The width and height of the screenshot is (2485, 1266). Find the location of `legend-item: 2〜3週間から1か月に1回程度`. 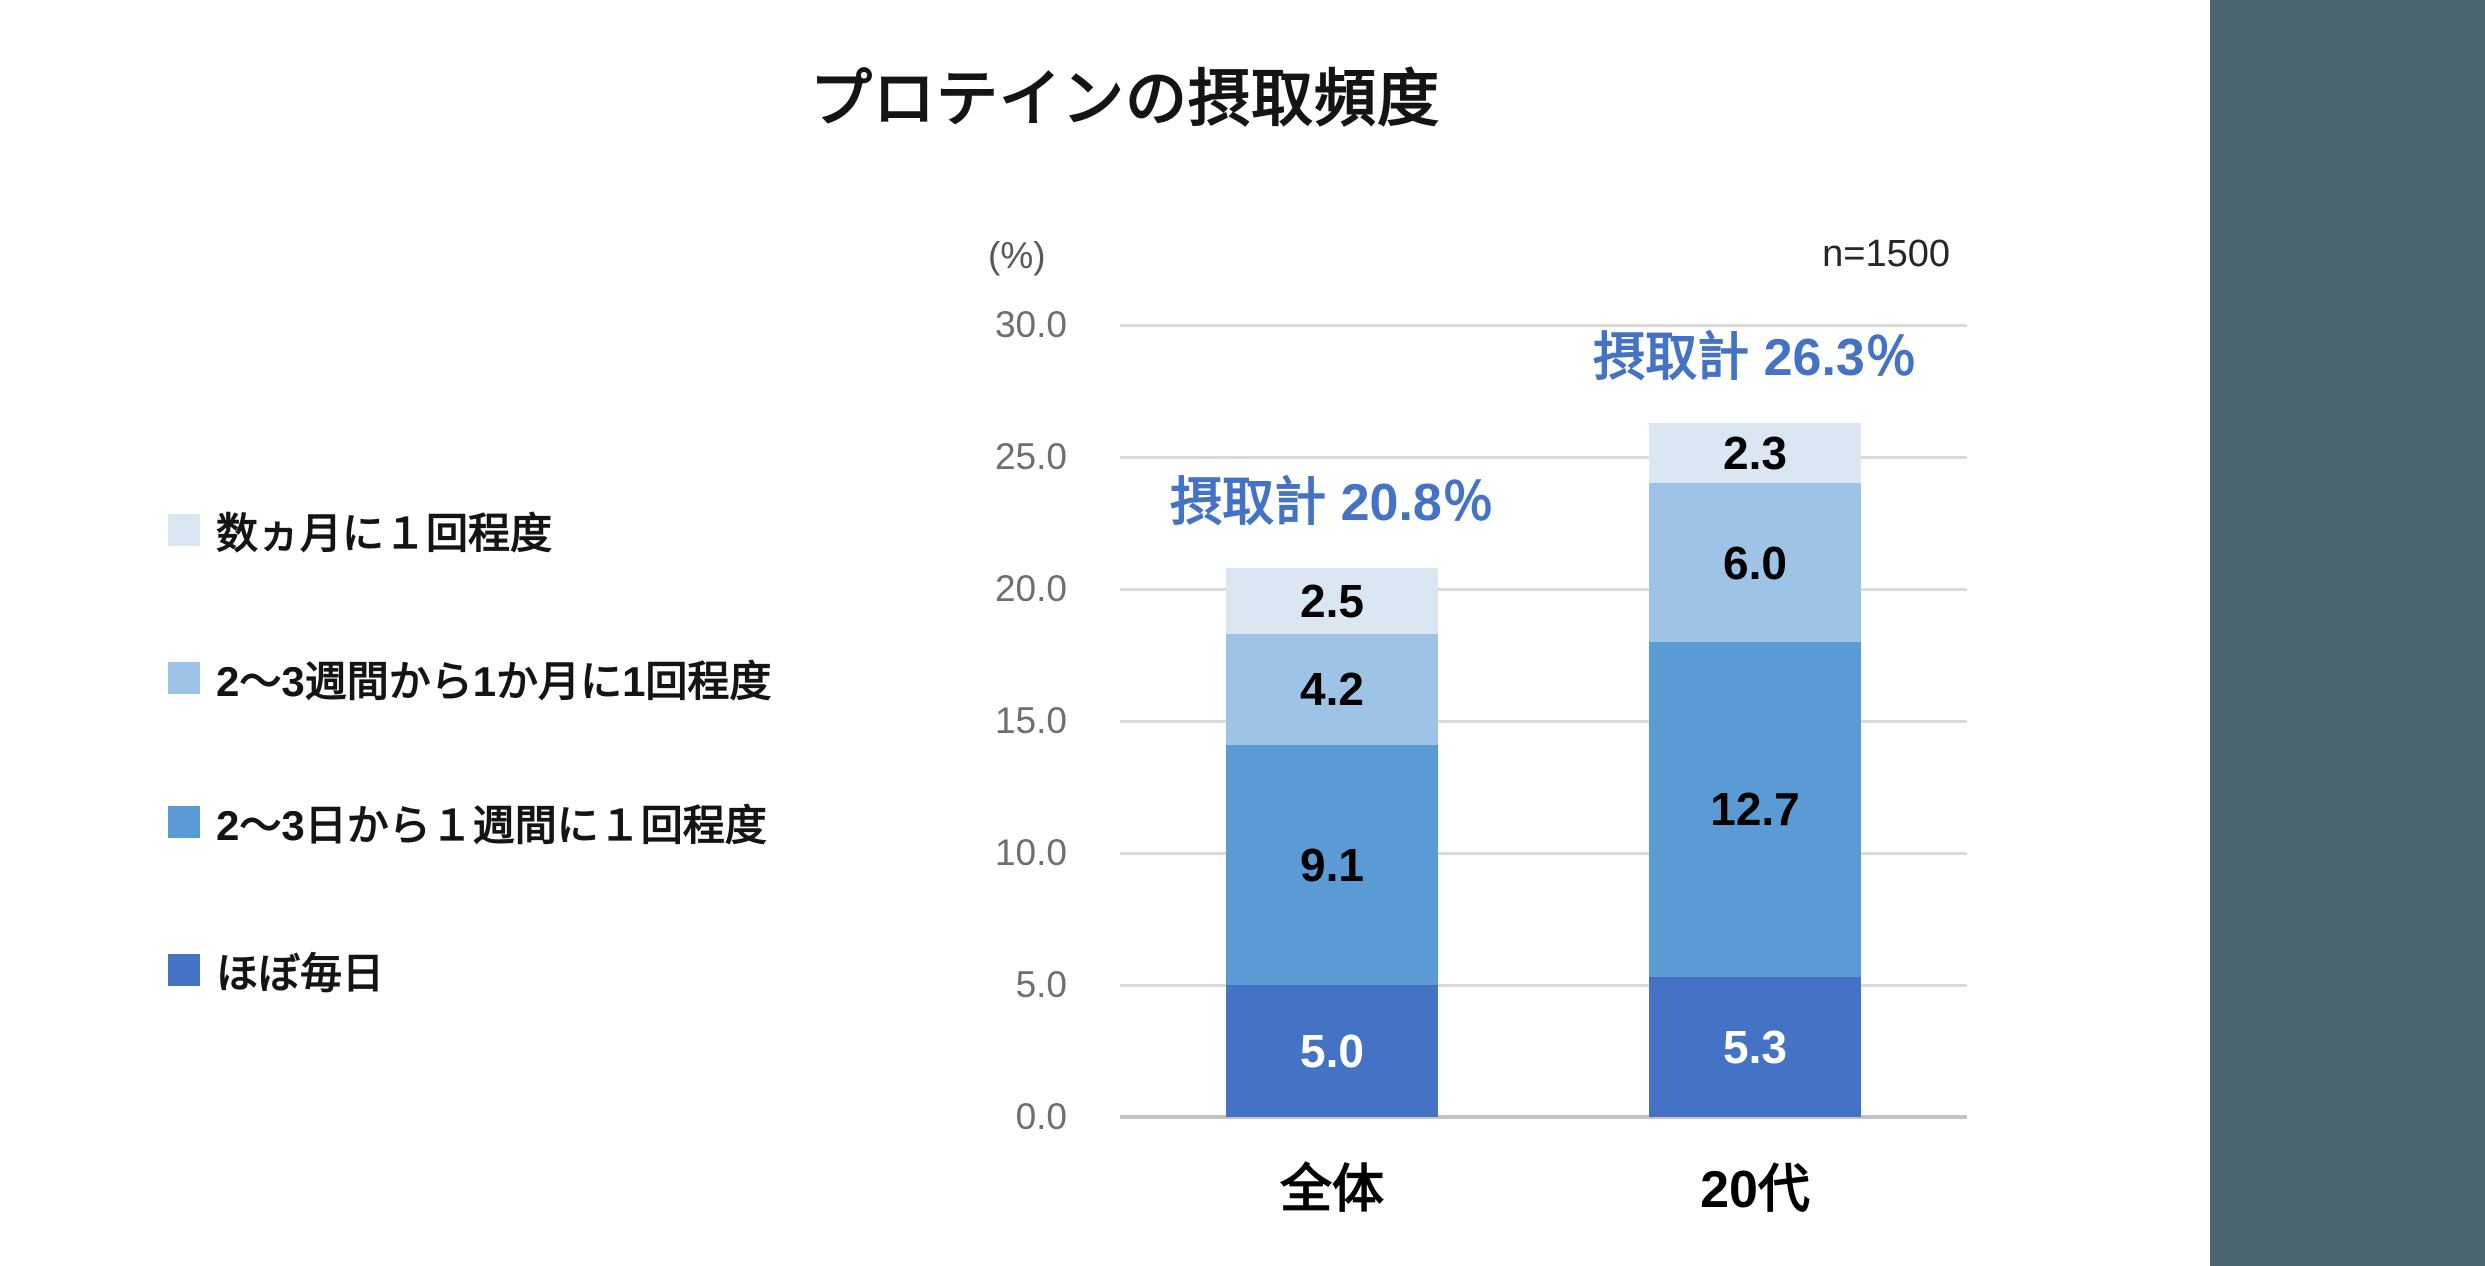

legend-item: 2〜3週間から1か月に1回程度 is located at coordinates (469, 678).